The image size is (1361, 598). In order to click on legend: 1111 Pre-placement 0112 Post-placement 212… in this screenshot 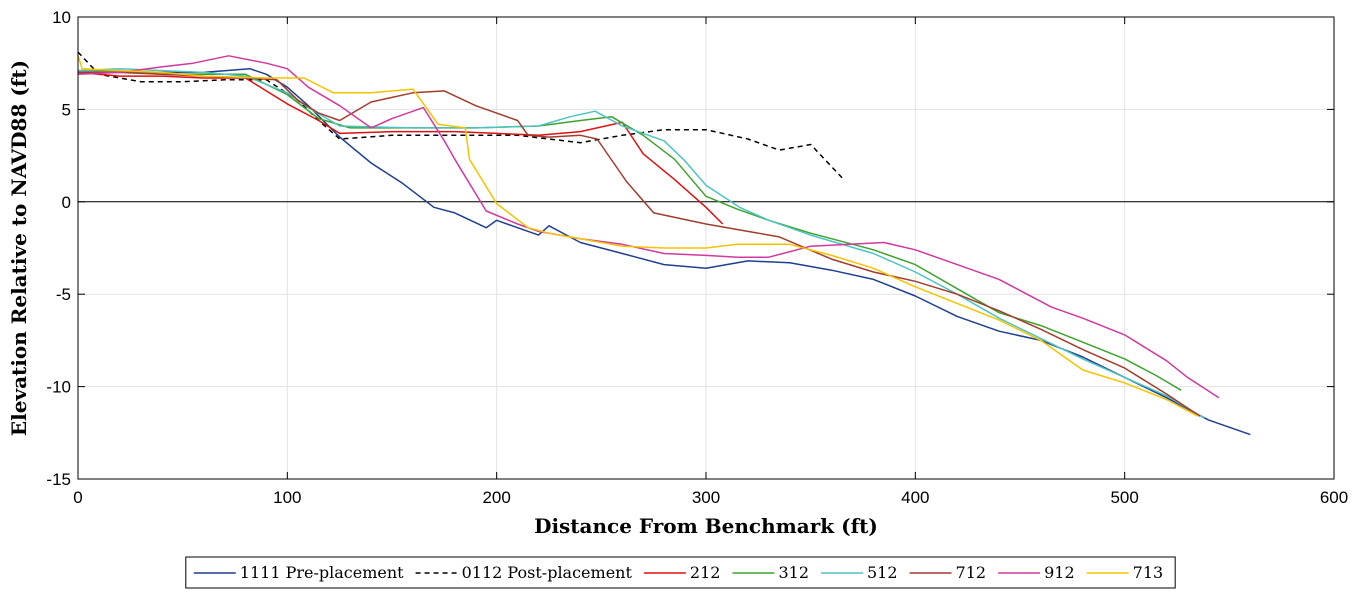, I will do `click(680, 572)`.